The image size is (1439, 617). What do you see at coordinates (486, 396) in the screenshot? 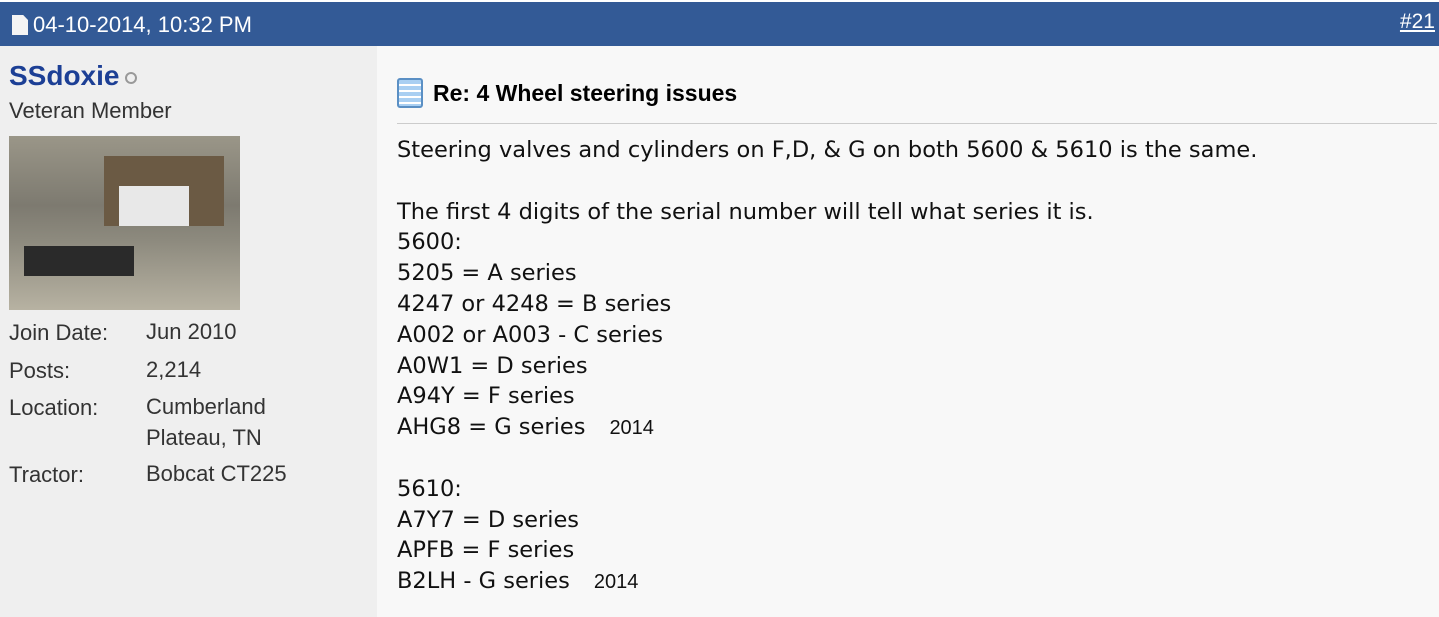
I see `post-line-text: A94Y = F series` at bounding box center [486, 396].